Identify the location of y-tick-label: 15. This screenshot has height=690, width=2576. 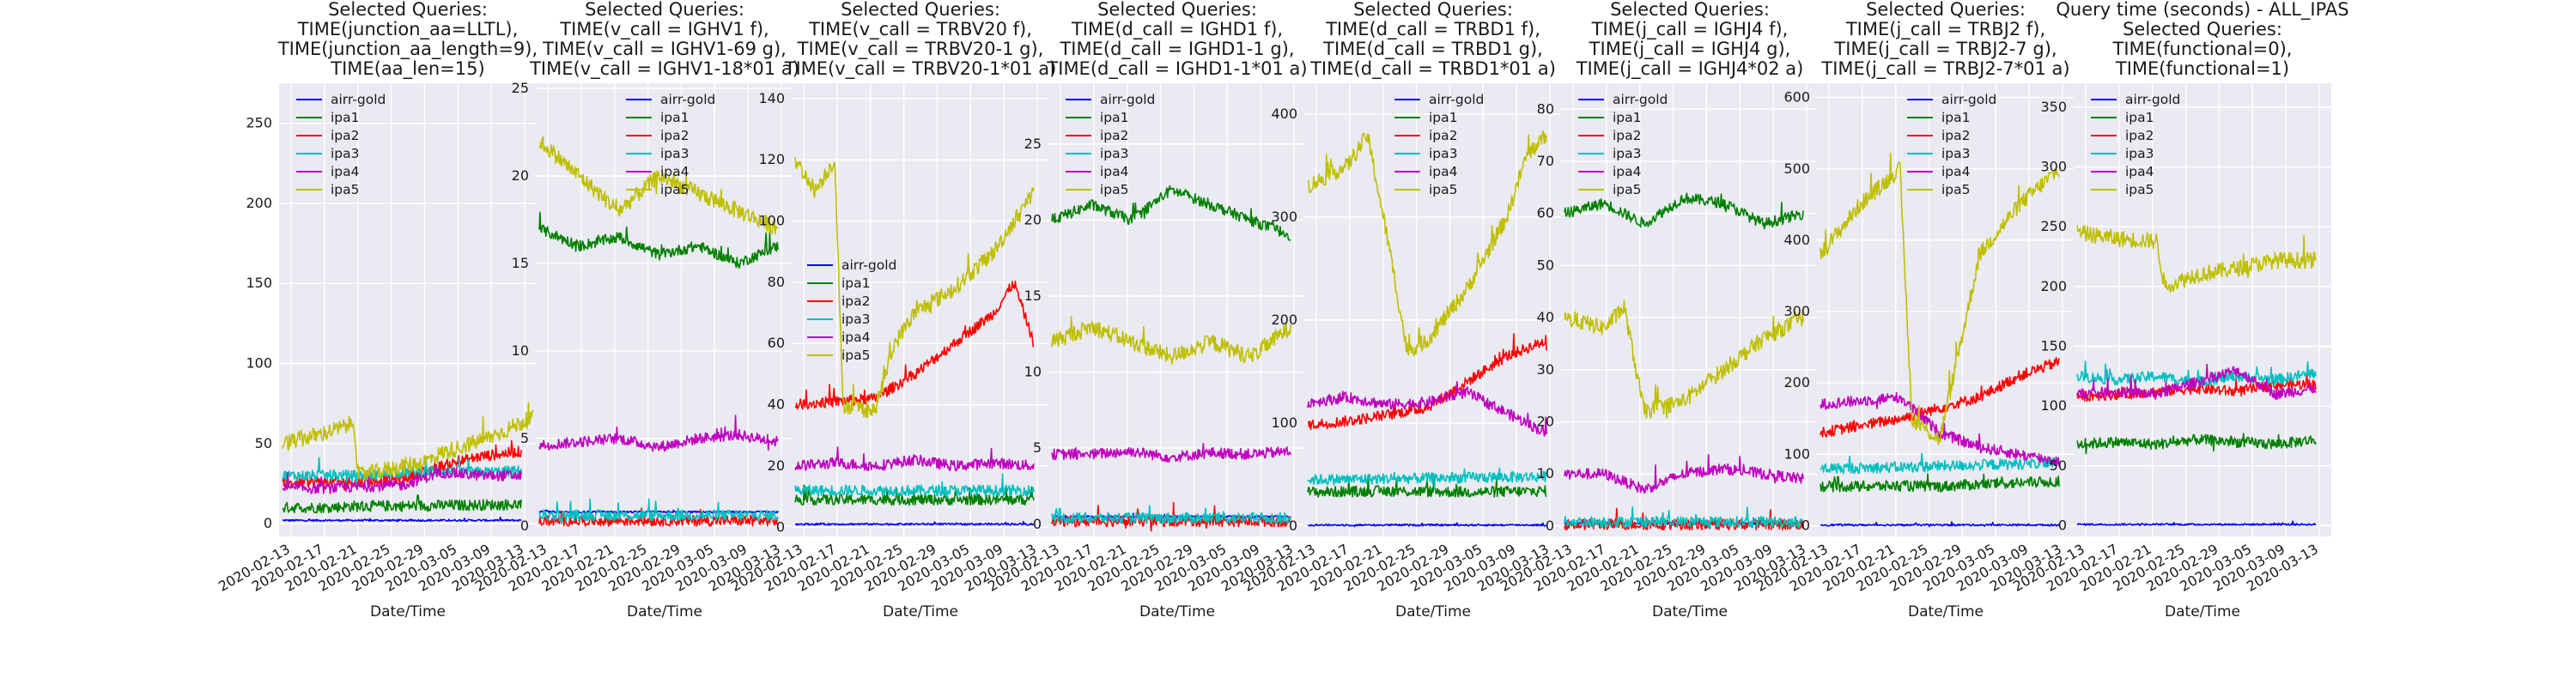
(1033, 296).